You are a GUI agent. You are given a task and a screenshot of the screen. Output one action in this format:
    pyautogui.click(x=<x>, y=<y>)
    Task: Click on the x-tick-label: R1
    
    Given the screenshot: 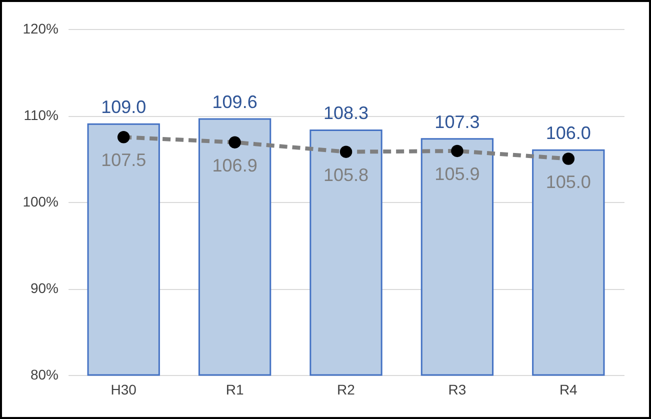 What is the action you would take?
    pyautogui.click(x=235, y=390)
    